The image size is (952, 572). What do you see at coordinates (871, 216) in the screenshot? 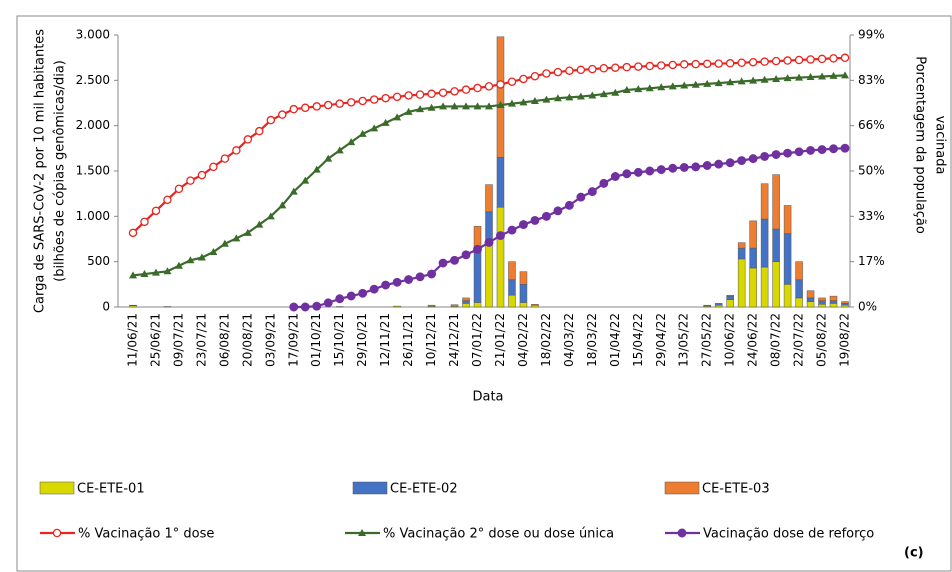
I see `y2-tick-label: 33%` at bounding box center [871, 216].